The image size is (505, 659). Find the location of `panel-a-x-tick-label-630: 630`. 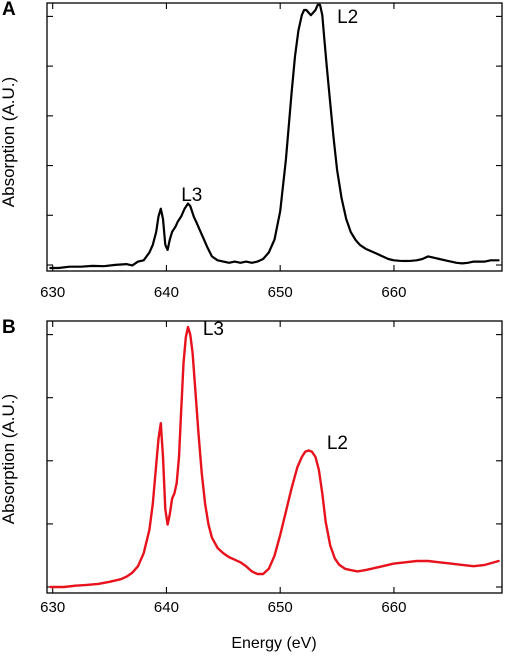

panel-a-x-tick-label-630: 630 is located at coordinates (52, 292).